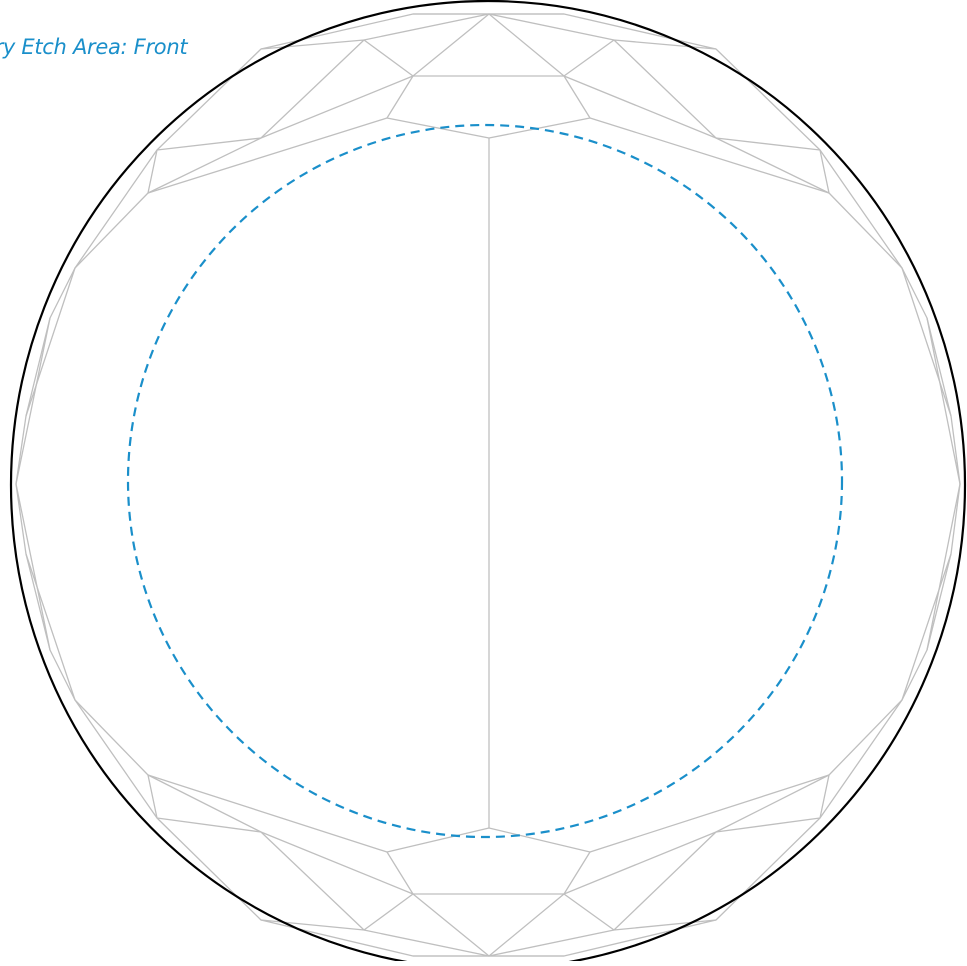 This screenshot has width=967, height=966. I want to click on etch-area-label: ary Etch Area: Front, so click(94, 47).